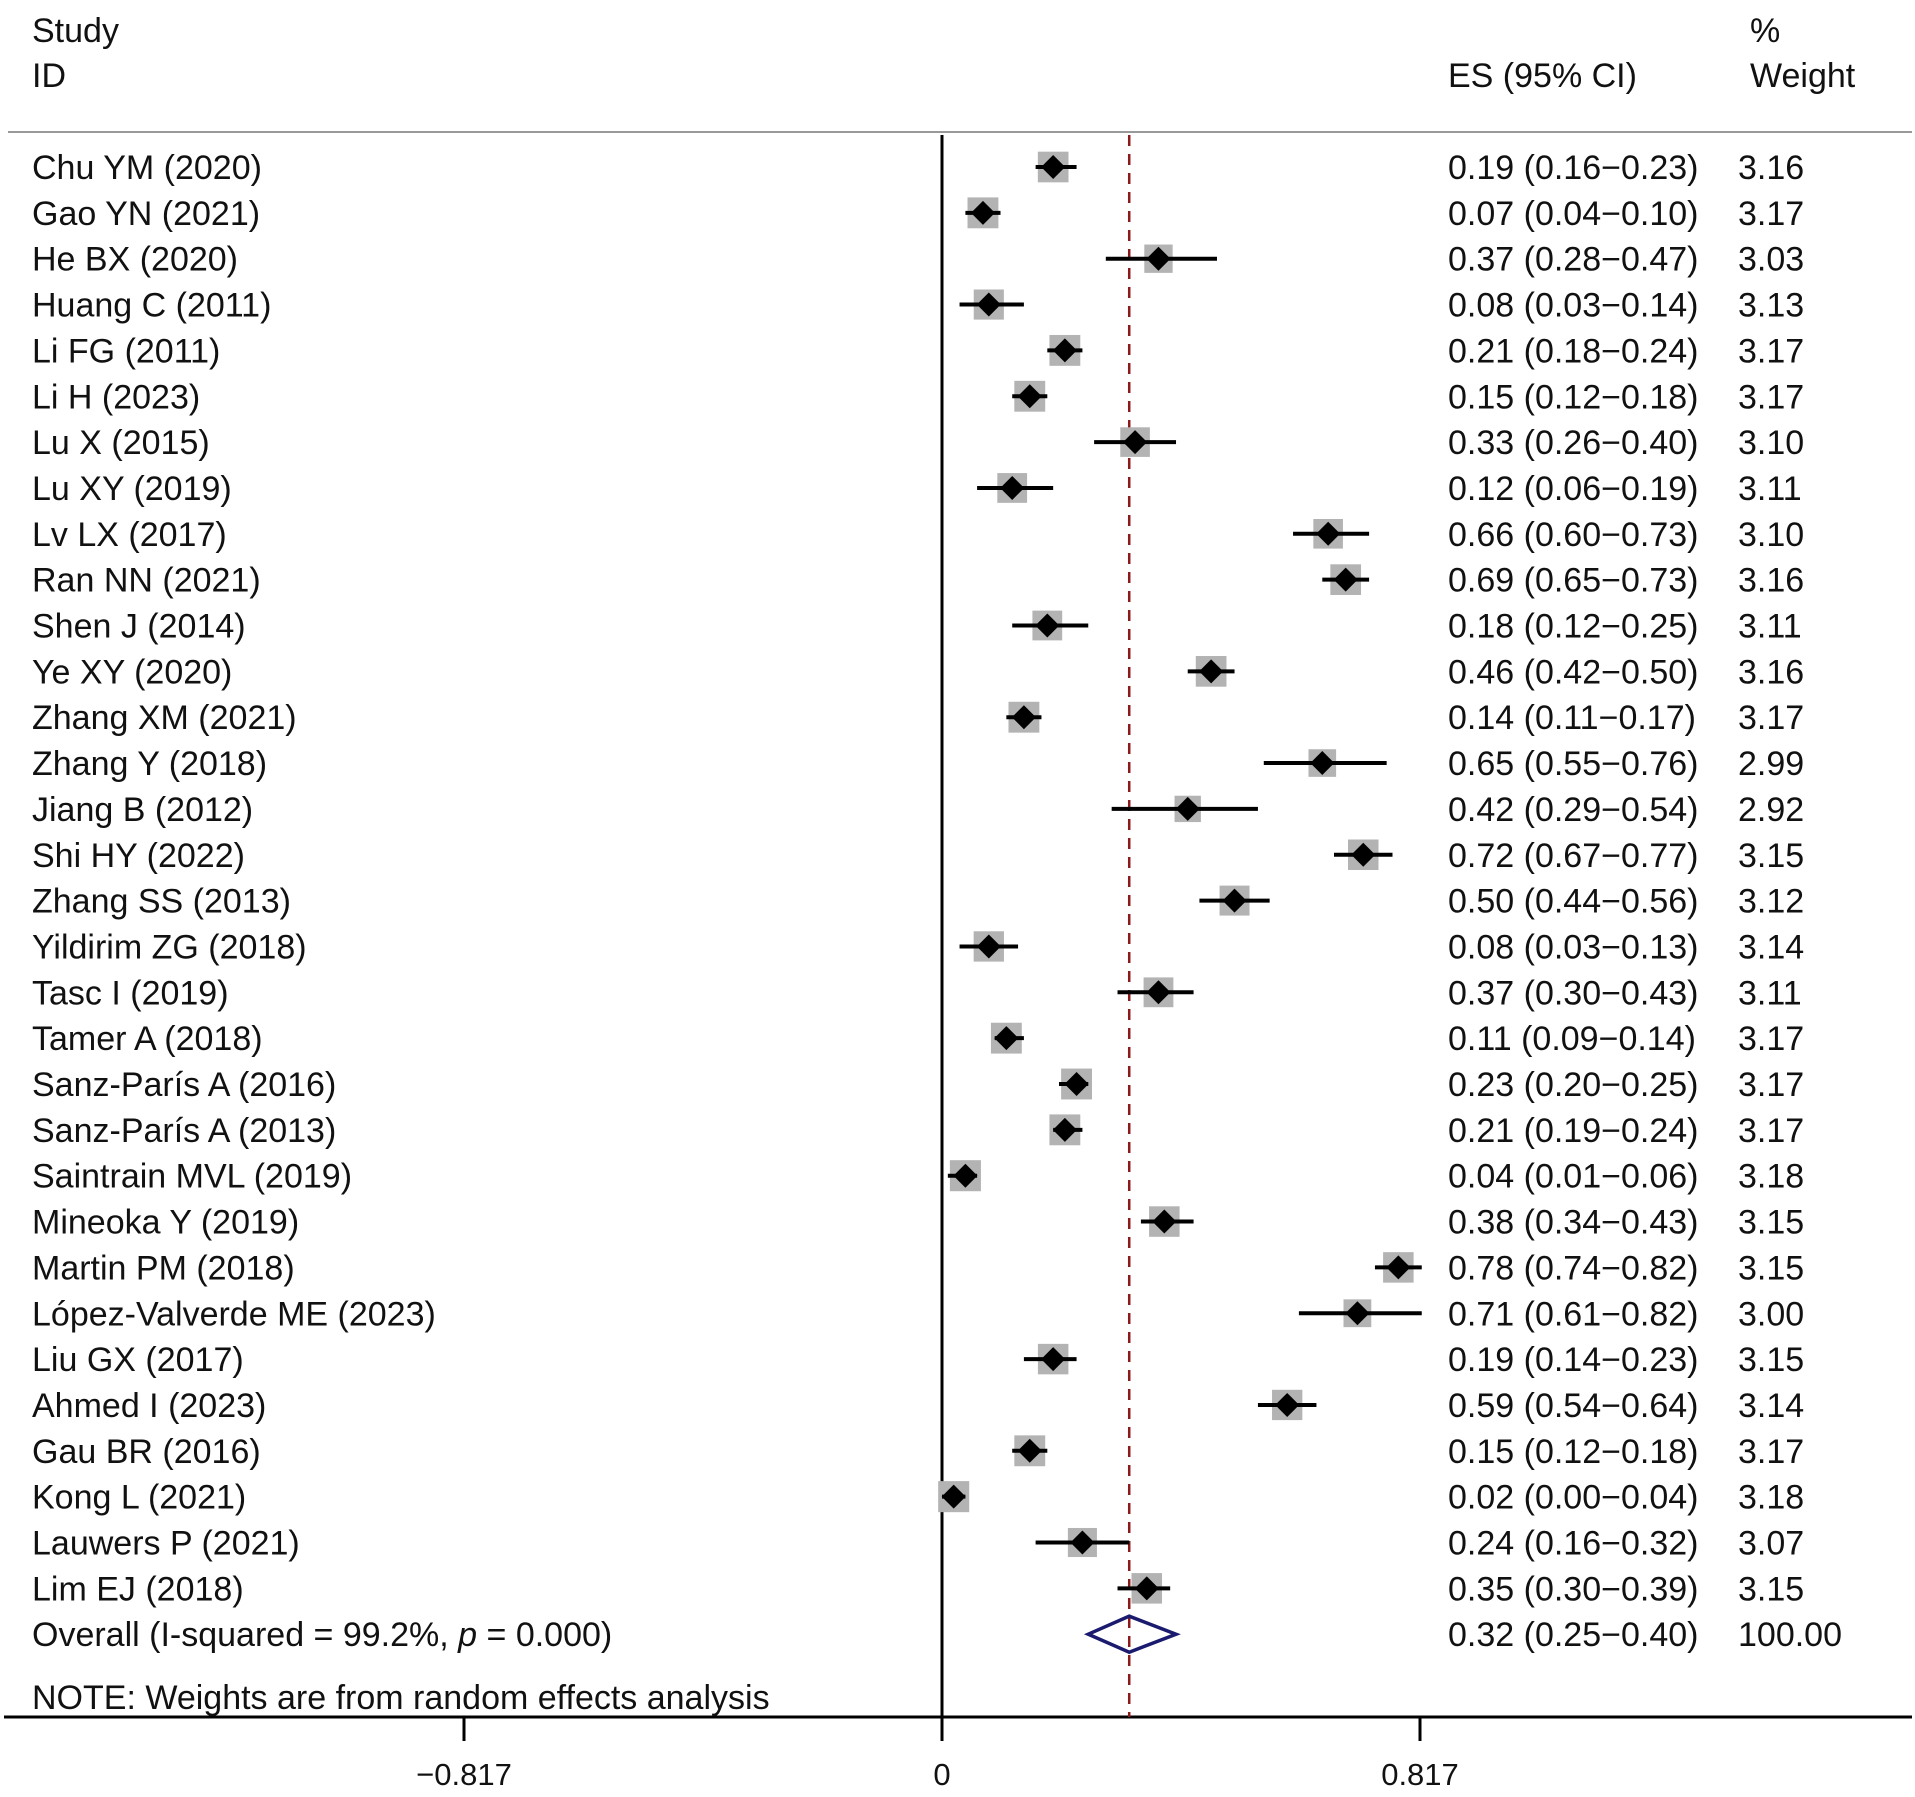  I want to click on study-label: Zhang SS (2013), so click(161, 902).